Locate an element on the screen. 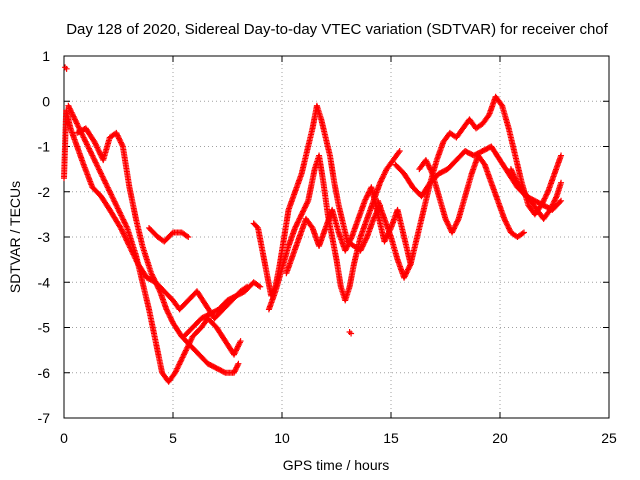 The width and height of the screenshot is (640, 480). x-axis-label: GPS time / hours is located at coordinates (336, 465).